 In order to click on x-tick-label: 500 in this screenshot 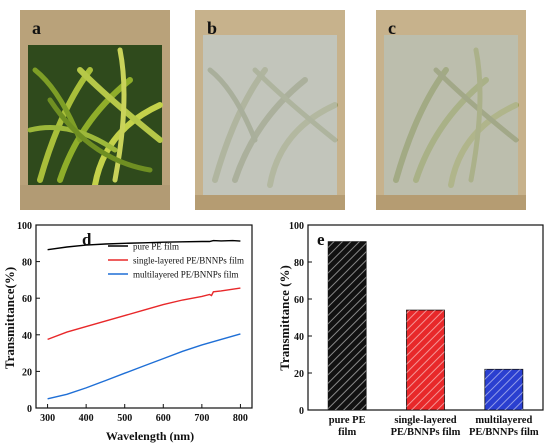, I will do `click(124, 418)`.